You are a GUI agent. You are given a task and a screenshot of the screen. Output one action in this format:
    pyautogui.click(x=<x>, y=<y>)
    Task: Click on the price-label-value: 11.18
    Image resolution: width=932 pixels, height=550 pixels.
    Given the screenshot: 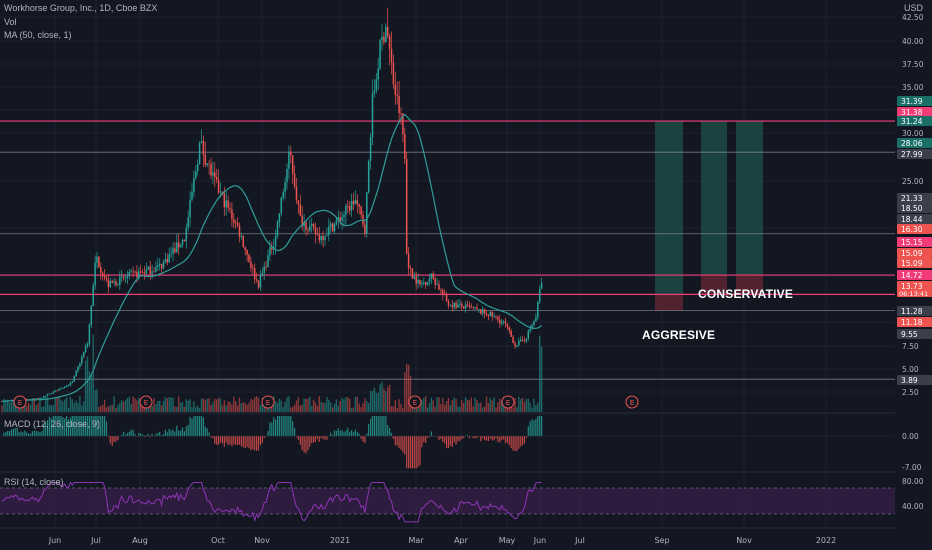 What is the action you would take?
    pyautogui.click(x=912, y=322)
    